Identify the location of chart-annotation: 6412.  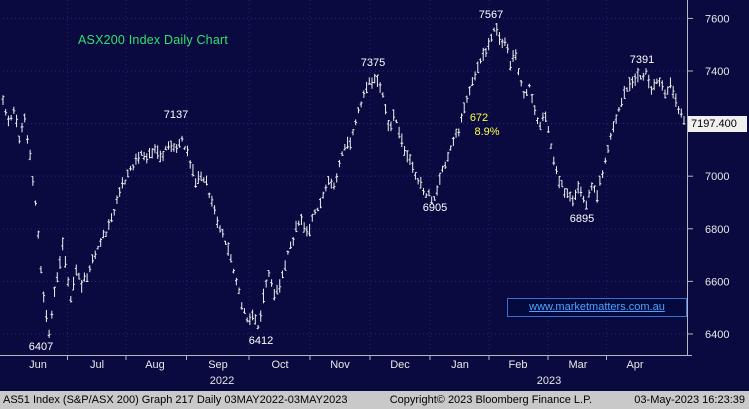
(261, 341).